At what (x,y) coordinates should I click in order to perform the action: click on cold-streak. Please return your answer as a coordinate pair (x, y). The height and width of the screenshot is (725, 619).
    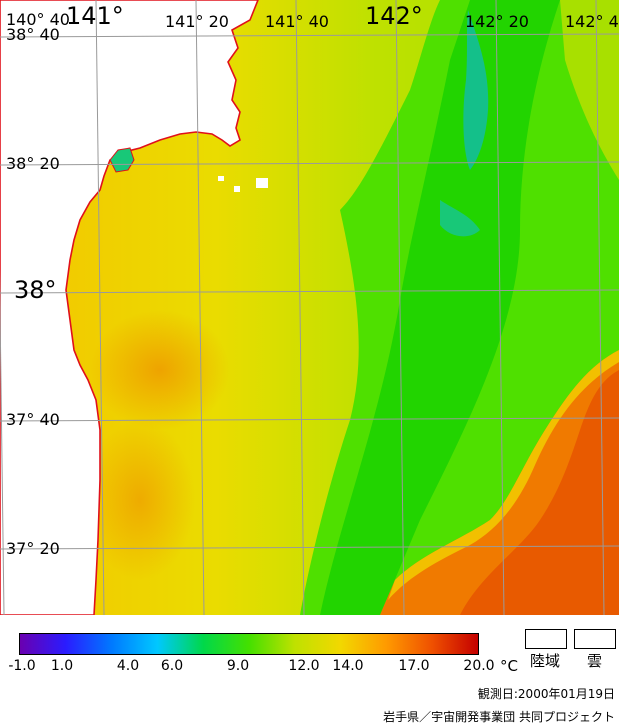
    Looking at the image, I should click on (476, 90).